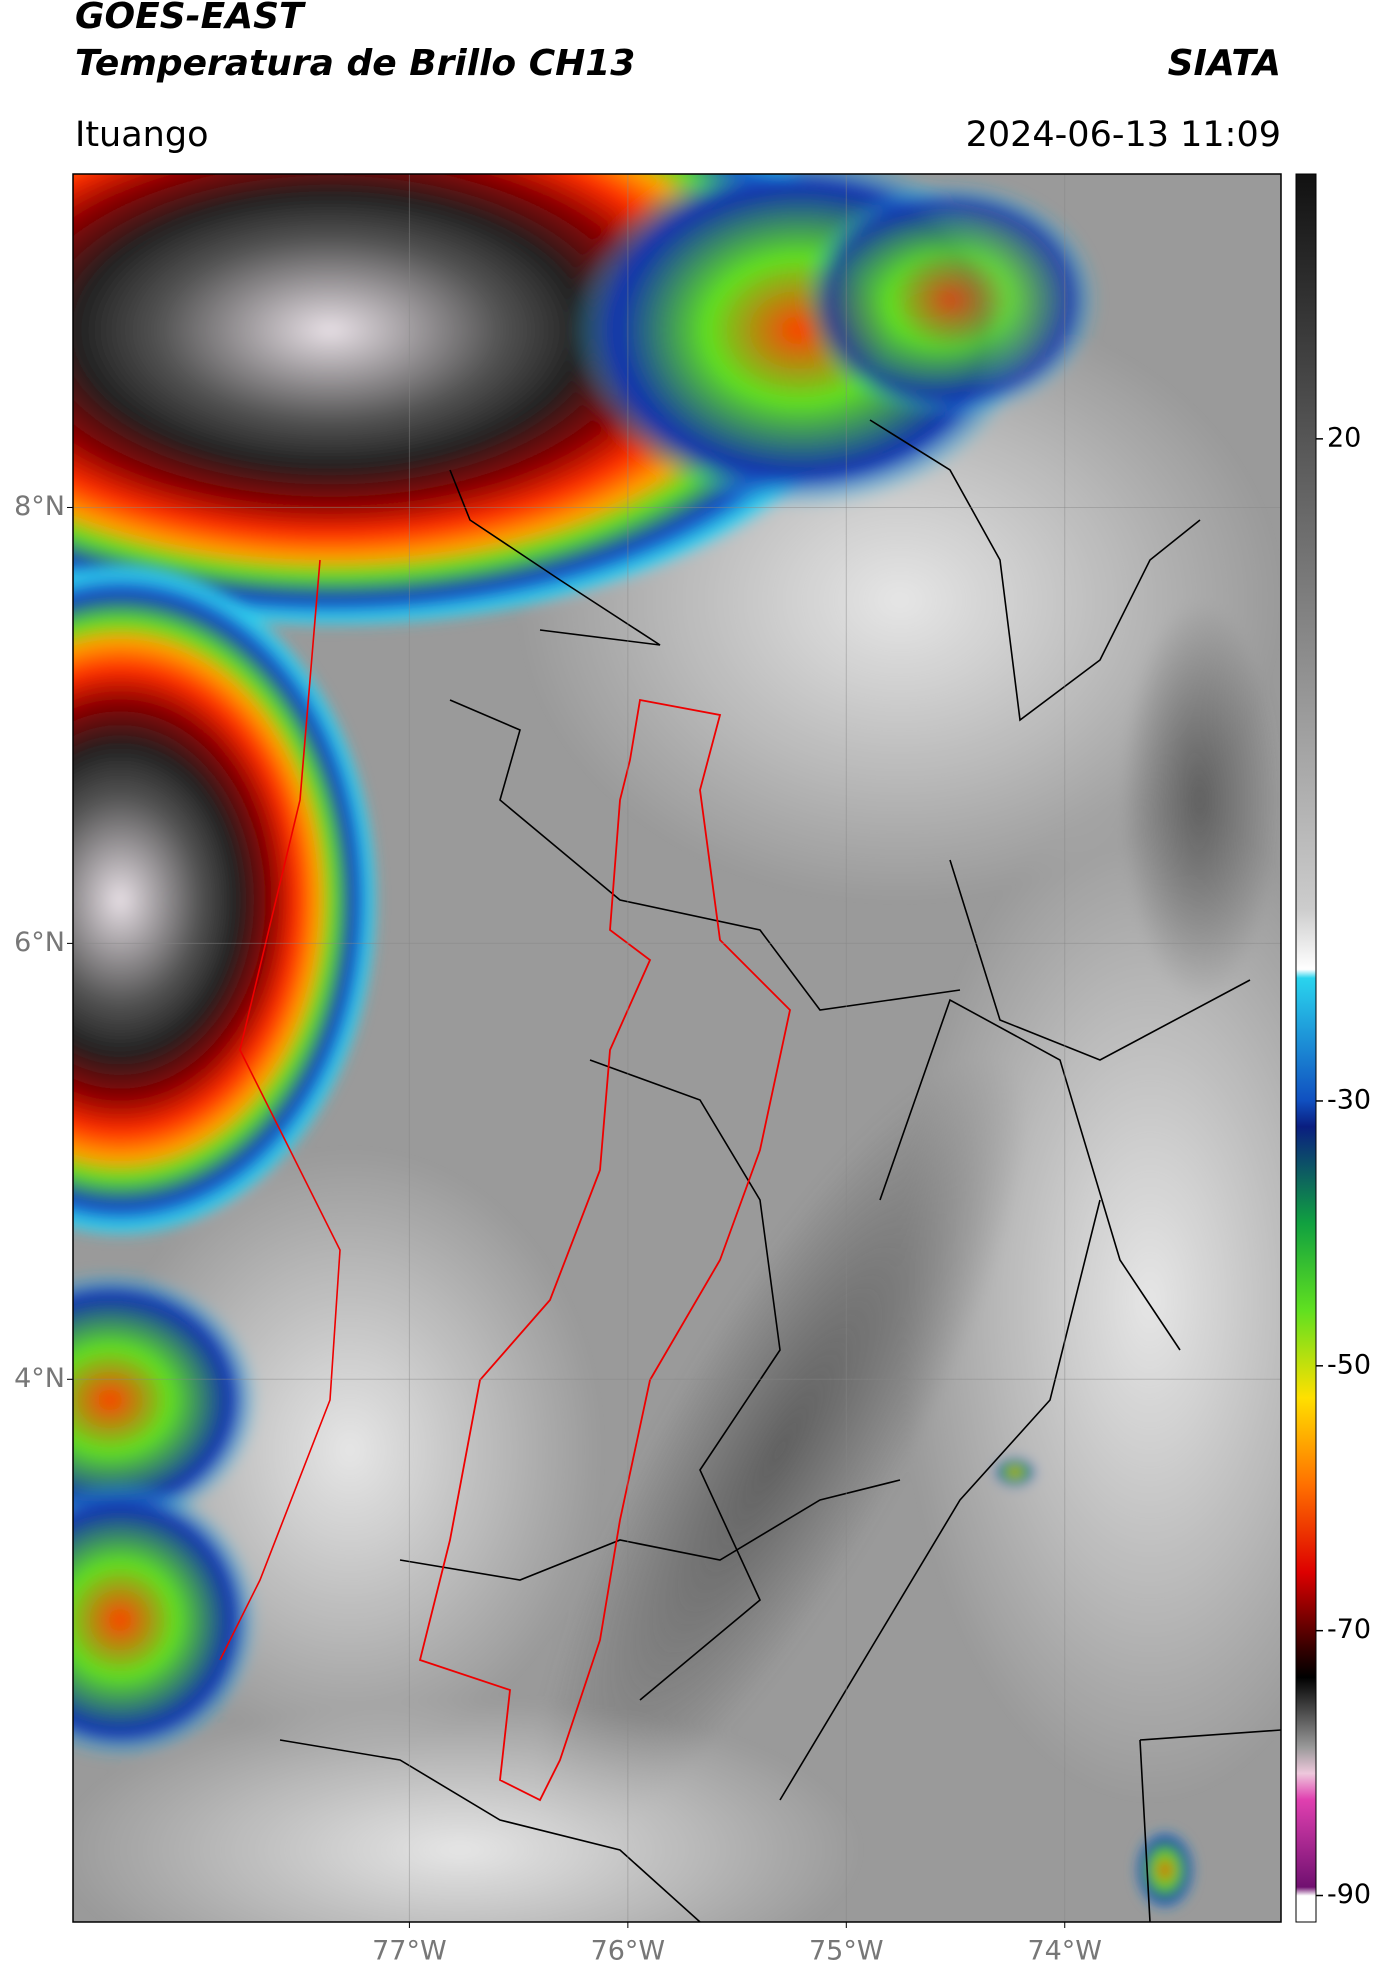  I want to click on lon-label: 76°W, so click(628, 1951).